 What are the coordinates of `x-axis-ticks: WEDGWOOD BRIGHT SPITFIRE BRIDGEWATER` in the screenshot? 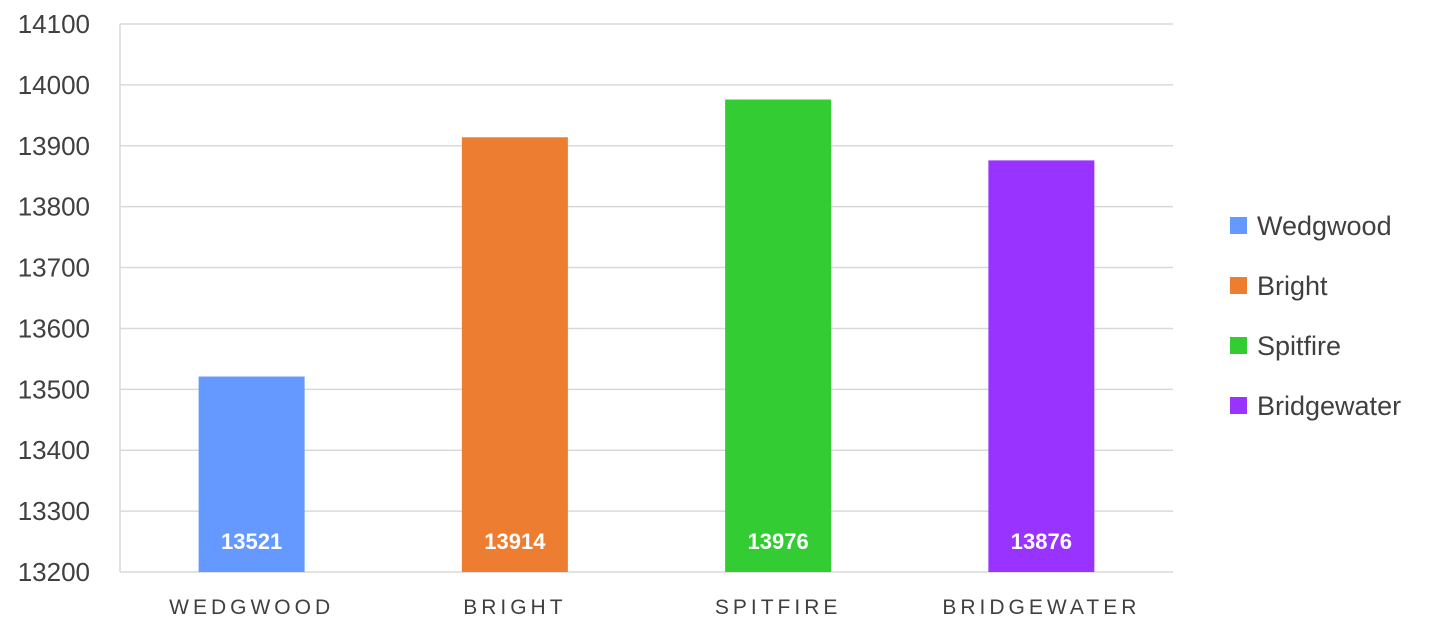 It's located at (654, 607).